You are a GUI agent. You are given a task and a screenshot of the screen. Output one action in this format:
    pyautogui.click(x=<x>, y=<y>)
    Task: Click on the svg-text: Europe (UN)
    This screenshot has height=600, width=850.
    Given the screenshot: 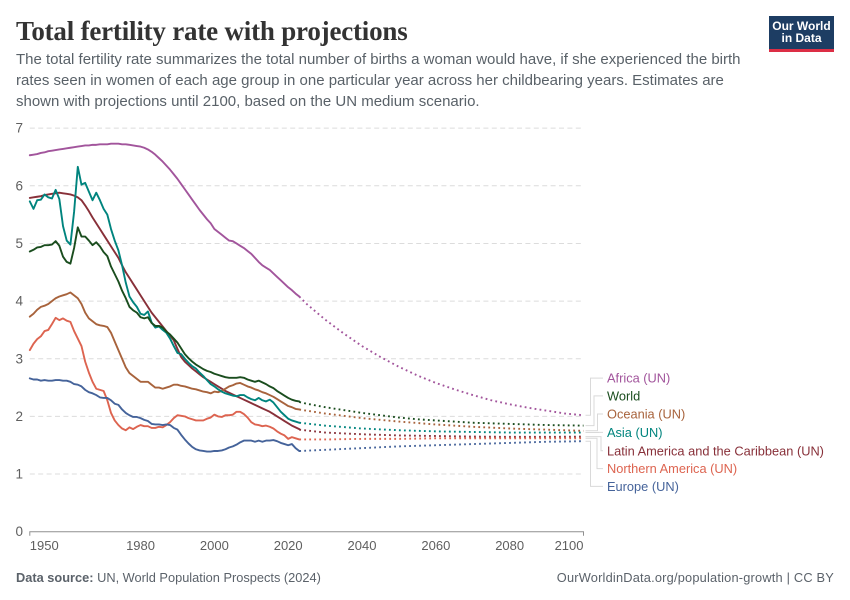 What is the action you would take?
    pyautogui.click(x=643, y=486)
    